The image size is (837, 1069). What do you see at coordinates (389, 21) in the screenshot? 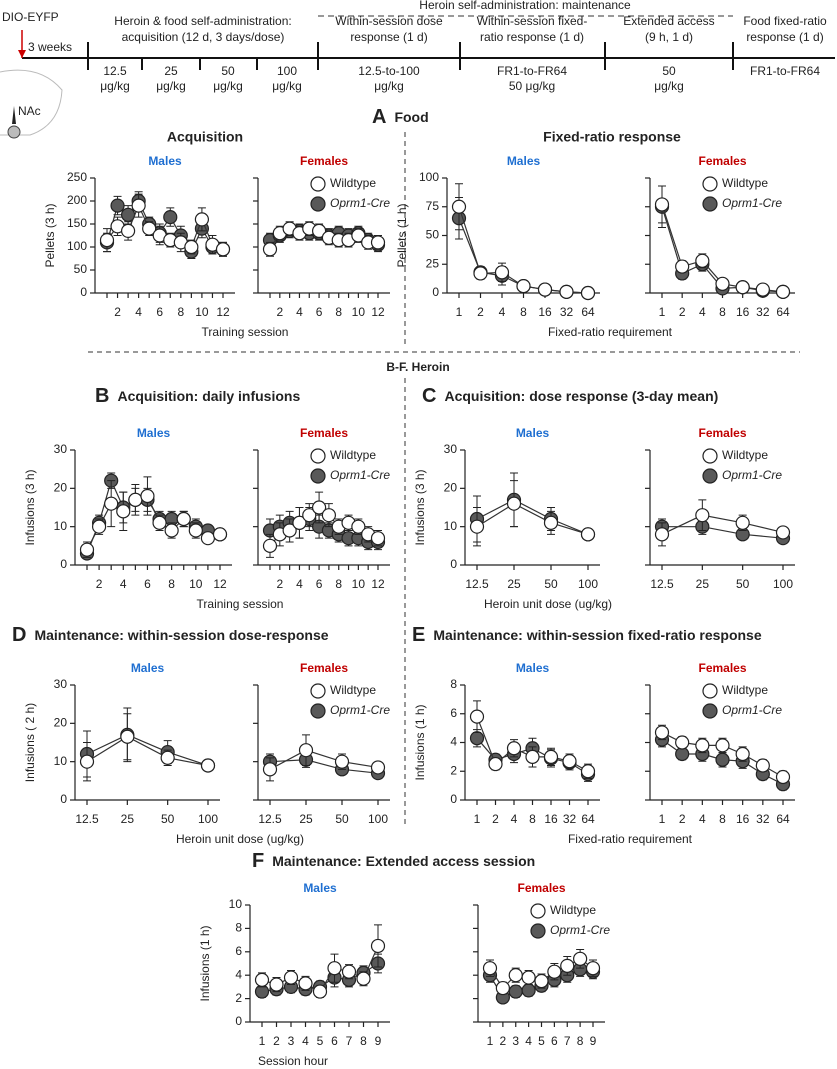
I see `phase-label: Within-session dose` at bounding box center [389, 21].